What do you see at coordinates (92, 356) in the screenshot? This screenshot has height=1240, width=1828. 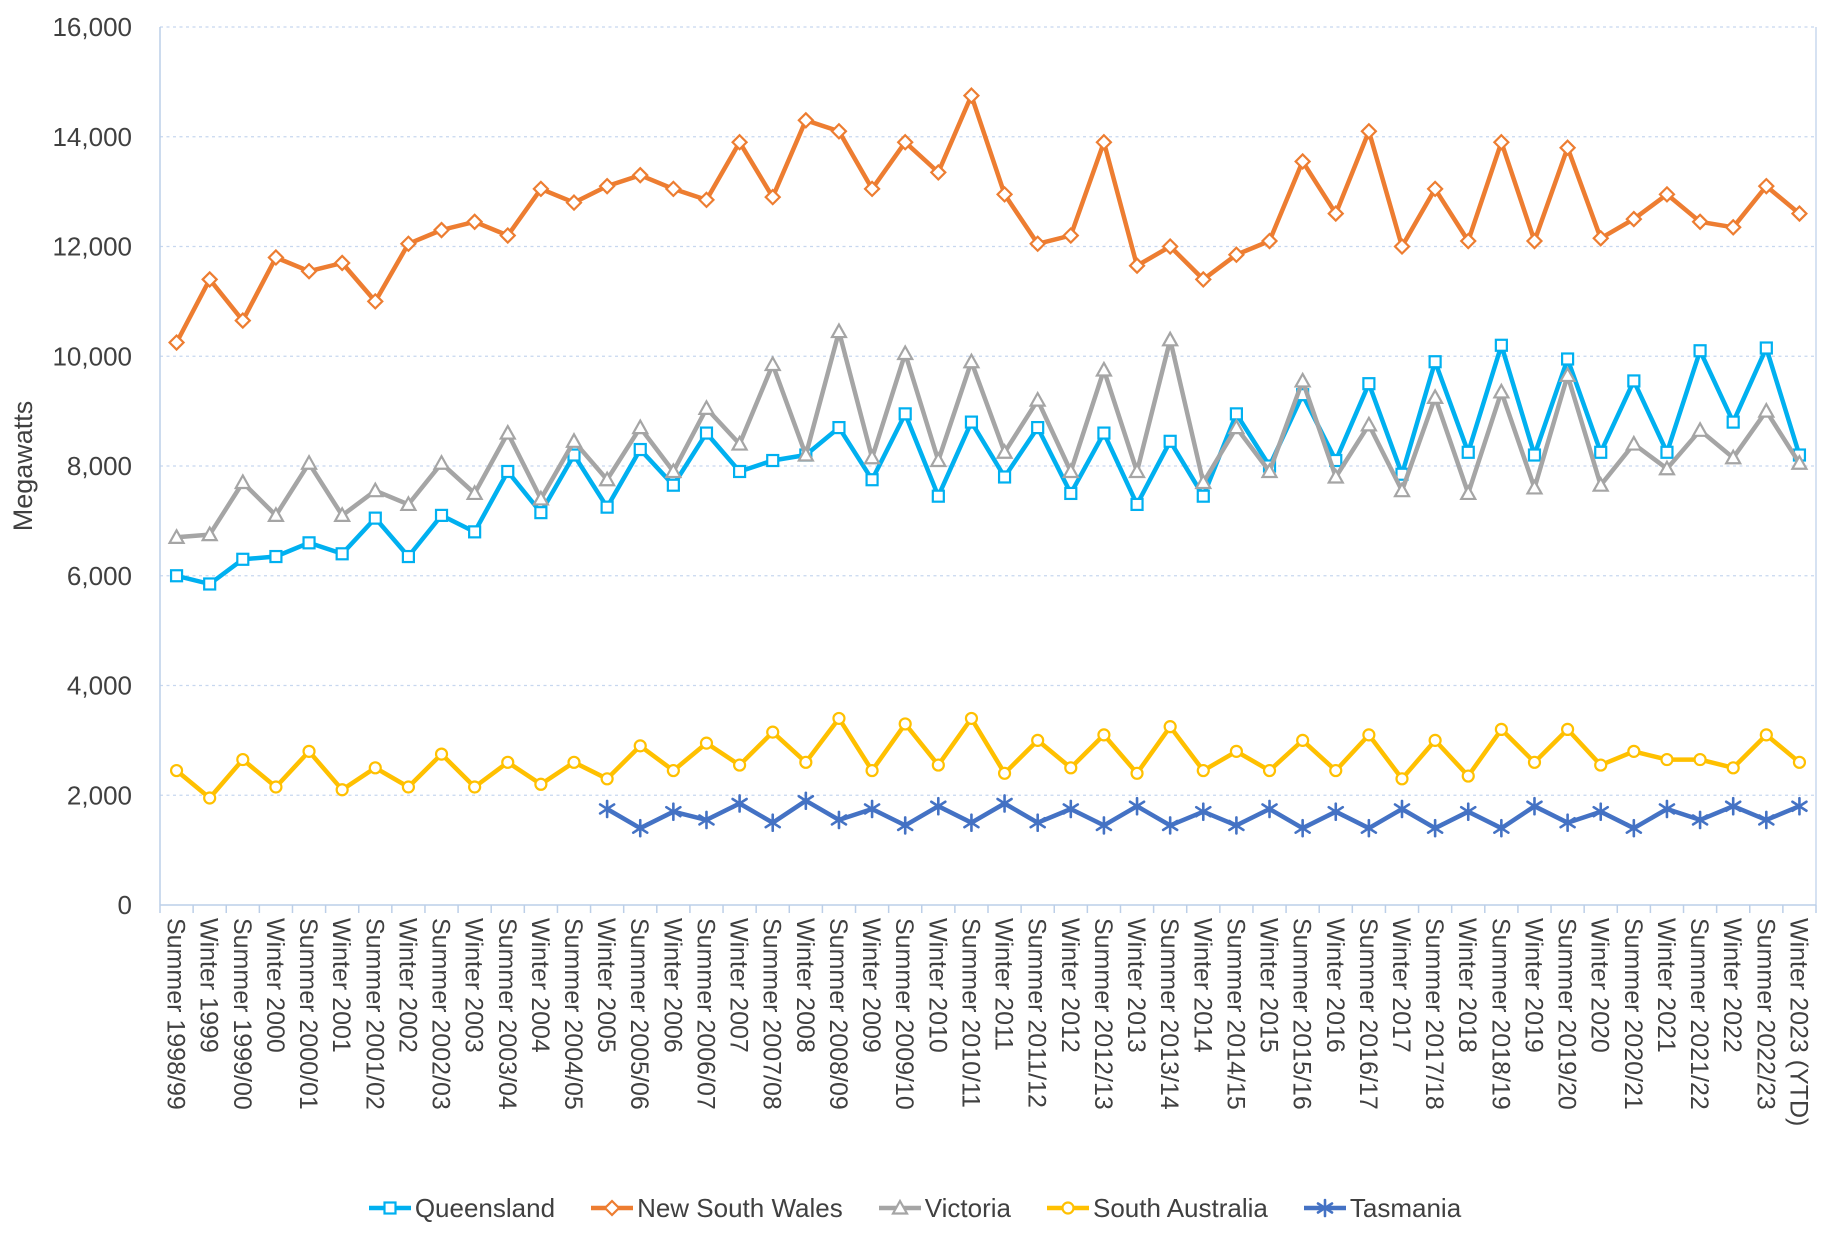 I see `y-axis-tick-label: 10,000` at bounding box center [92, 356].